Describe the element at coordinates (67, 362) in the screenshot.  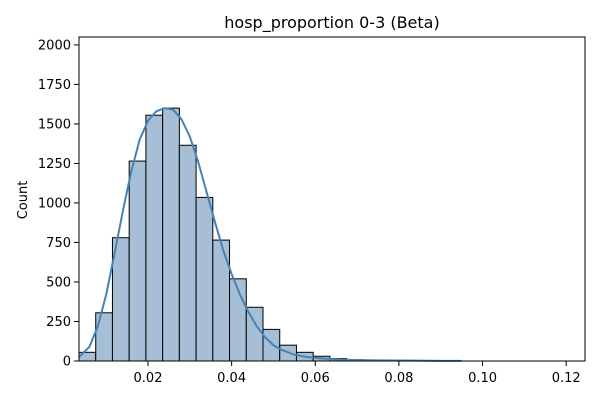
I see `y-tick-label-0: 0` at that location.